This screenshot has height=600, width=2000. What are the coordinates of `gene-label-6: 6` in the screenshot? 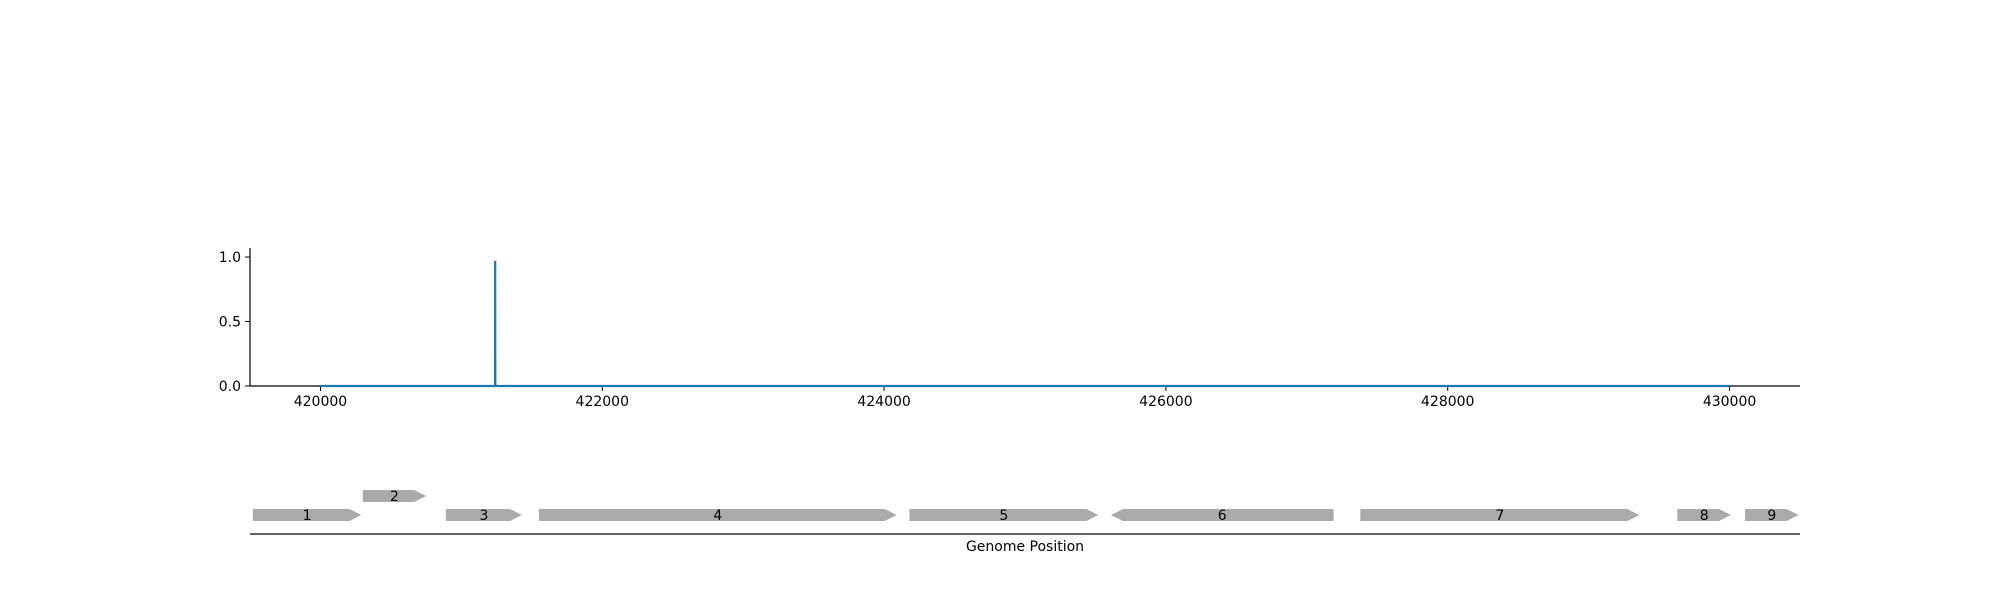 It's located at (1222, 516).